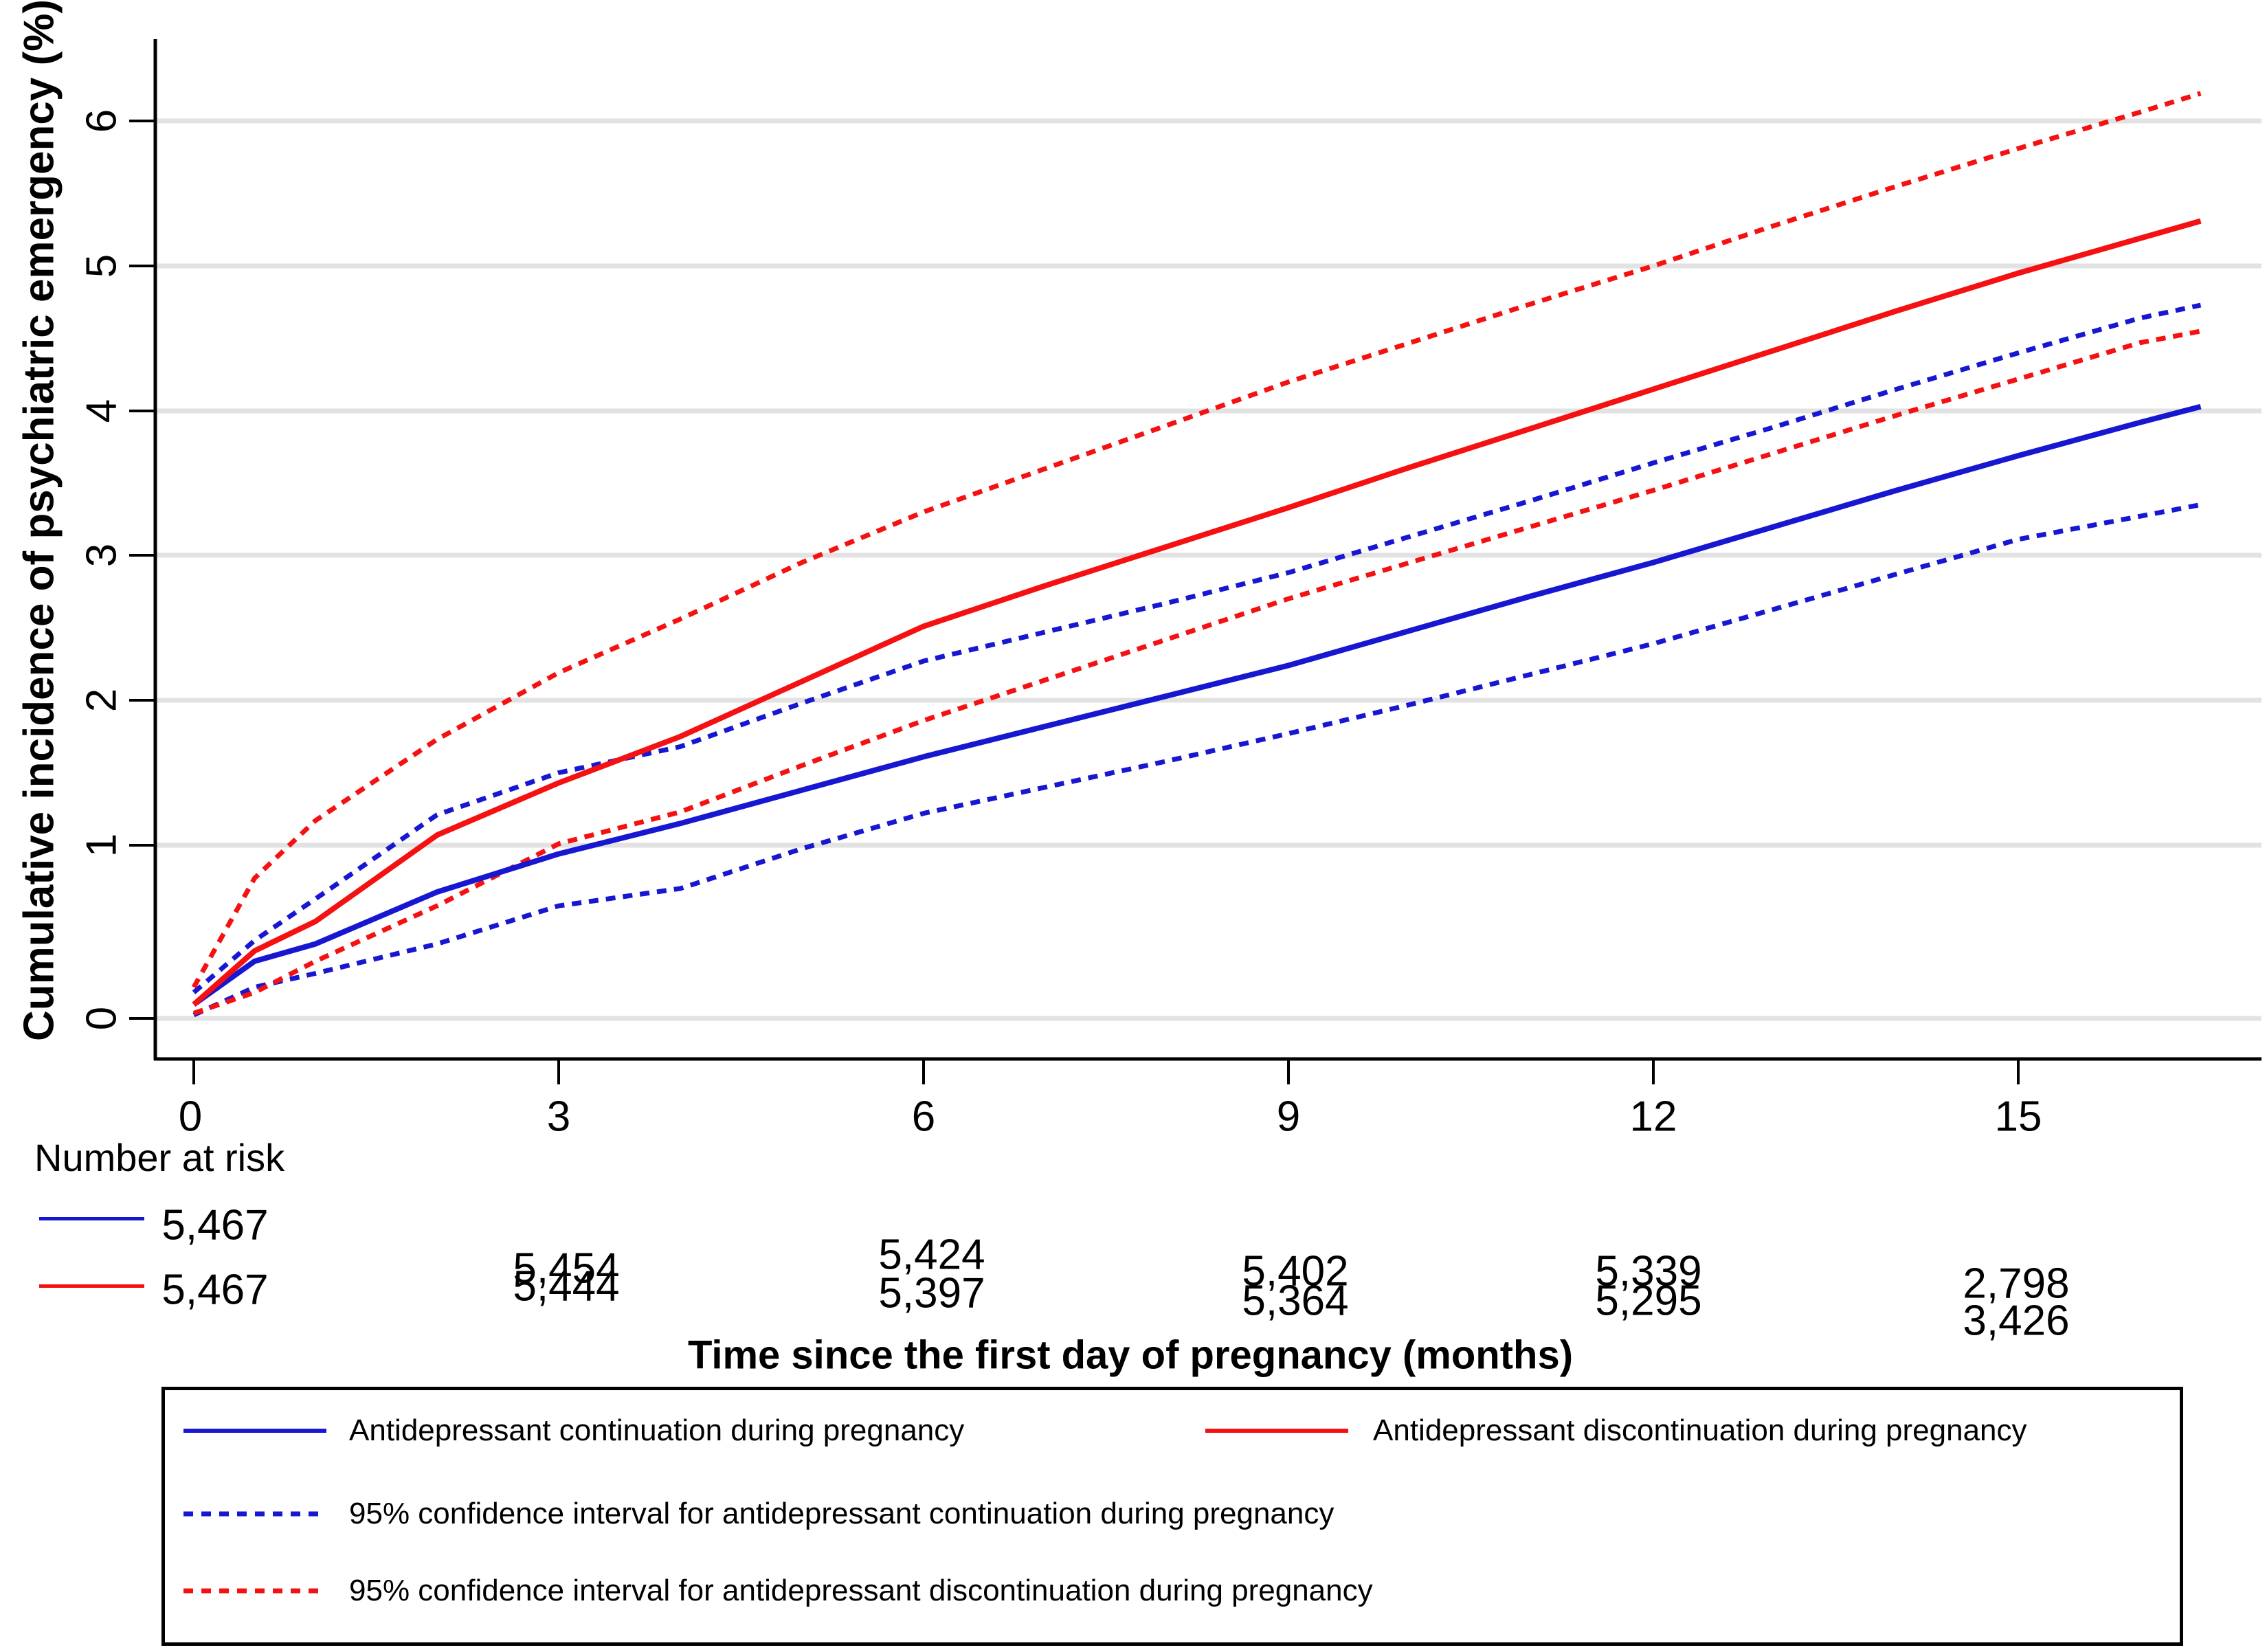 The height and width of the screenshot is (1652, 2267). Describe the element at coordinates (102, 845) in the screenshot. I see `y-tick-label-1: 1` at that location.